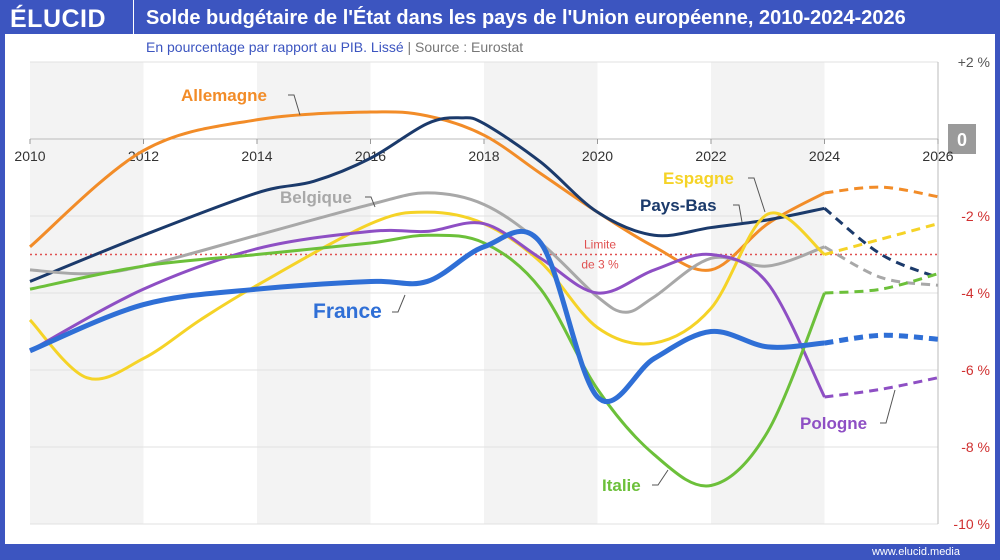 The image size is (1000, 560). I want to click on x-tick-label: 2026, so click(937, 156).